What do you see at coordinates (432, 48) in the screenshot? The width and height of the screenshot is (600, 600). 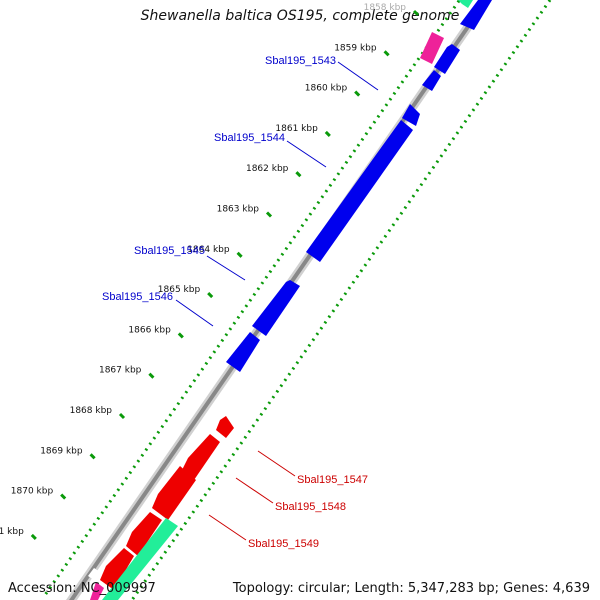 I see `gene-pink` at bounding box center [432, 48].